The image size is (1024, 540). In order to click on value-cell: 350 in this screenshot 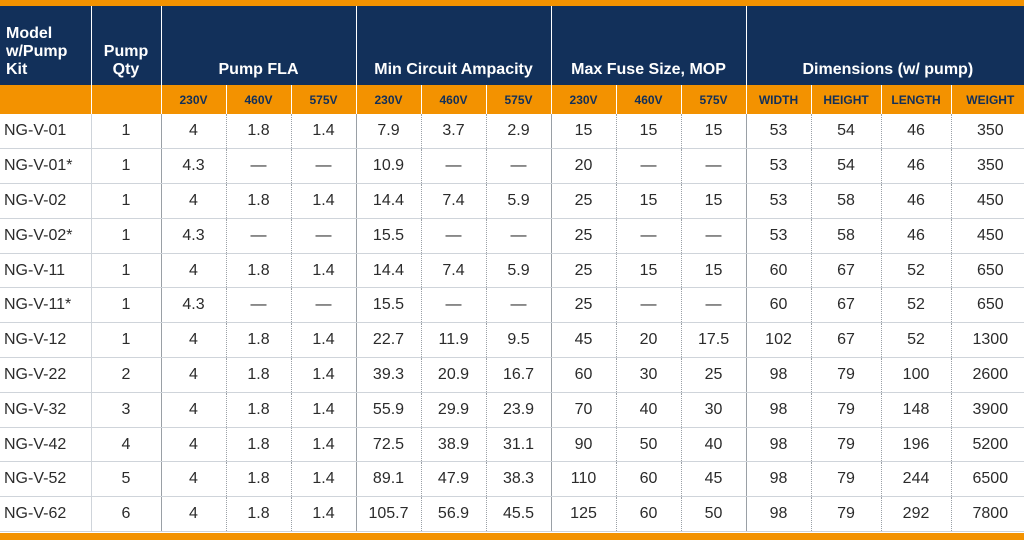, I will do `click(987, 132)`.